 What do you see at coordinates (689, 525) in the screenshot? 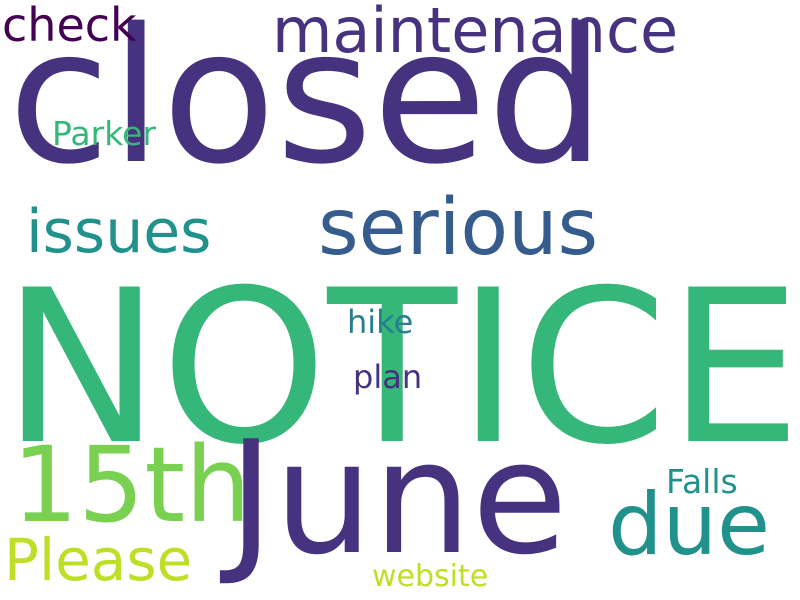
I see `word-due: due` at bounding box center [689, 525].